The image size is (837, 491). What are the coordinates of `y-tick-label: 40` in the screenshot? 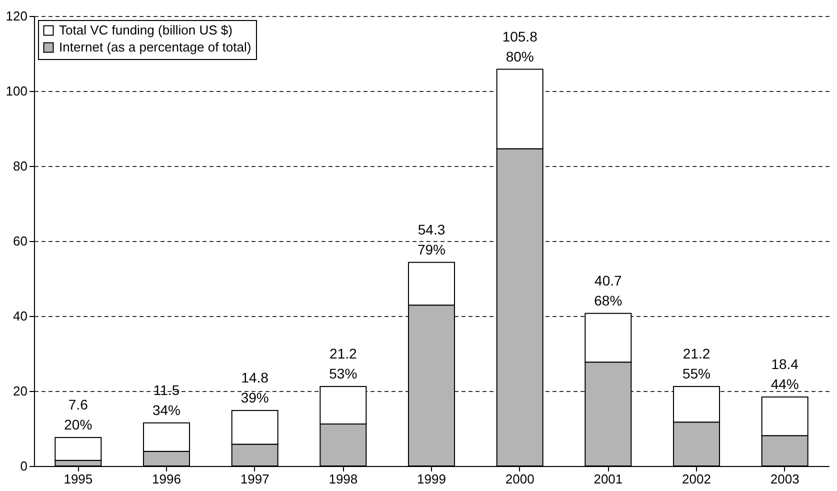 It's located at (20, 316).